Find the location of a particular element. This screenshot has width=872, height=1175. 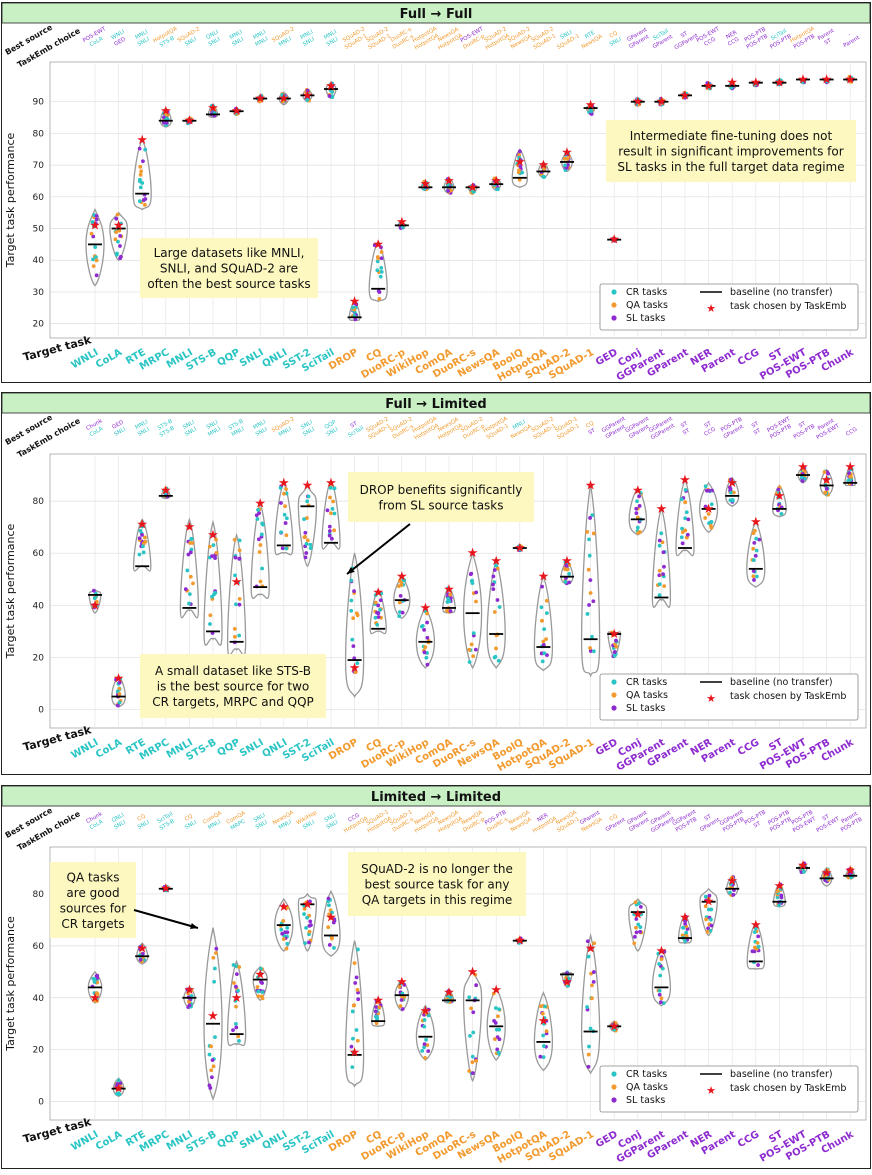

taskemb-tick: GED is located at coordinates (119, 42).